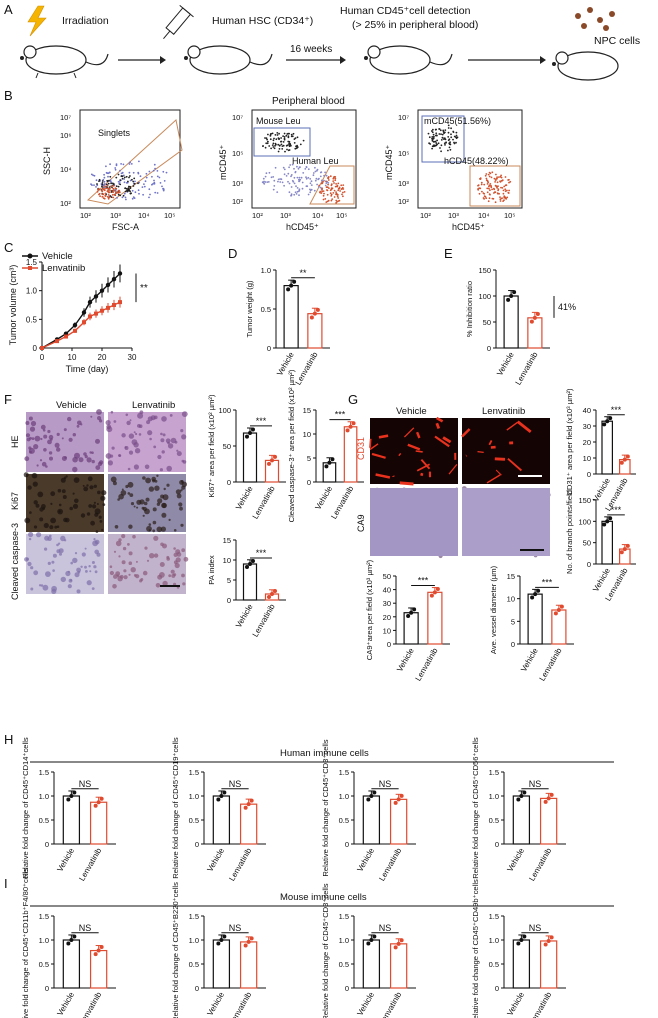 The width and height of the screenshot is (658, 1018). Describe the element at coordinates (369, 609) in the screenshot. I see `axis-label-y: CA9⁺area per field (x10³ µm²)` at that location.